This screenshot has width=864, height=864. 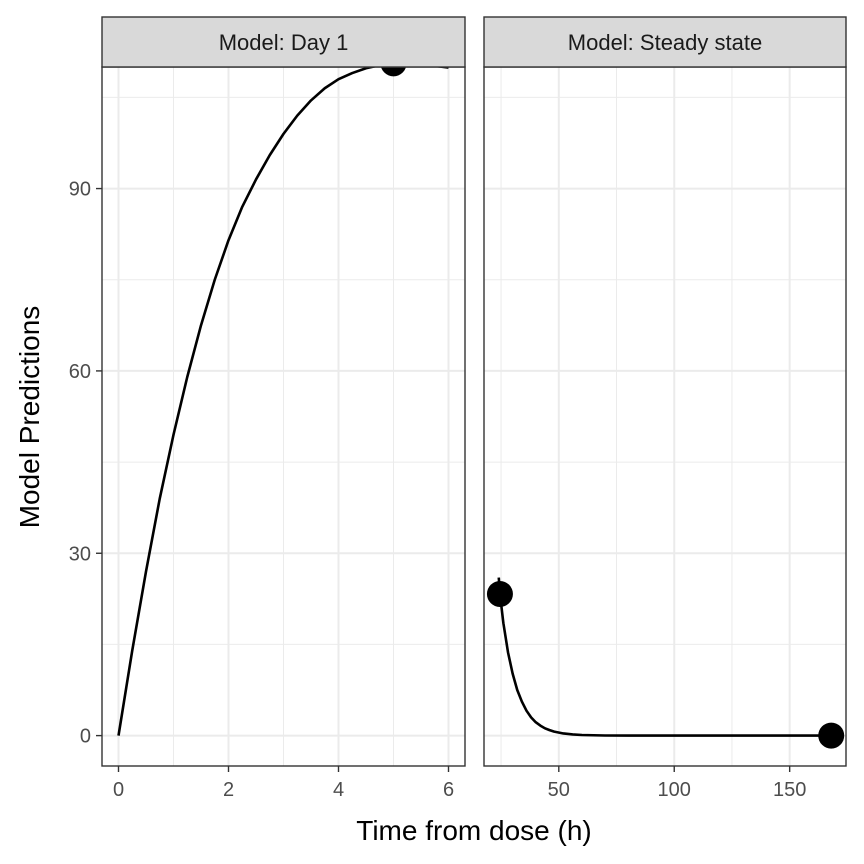 What do you see at coordinates (228, 790) in the screenshot?
I see `x-tick-label: 2` at bounding box center [228, 790].